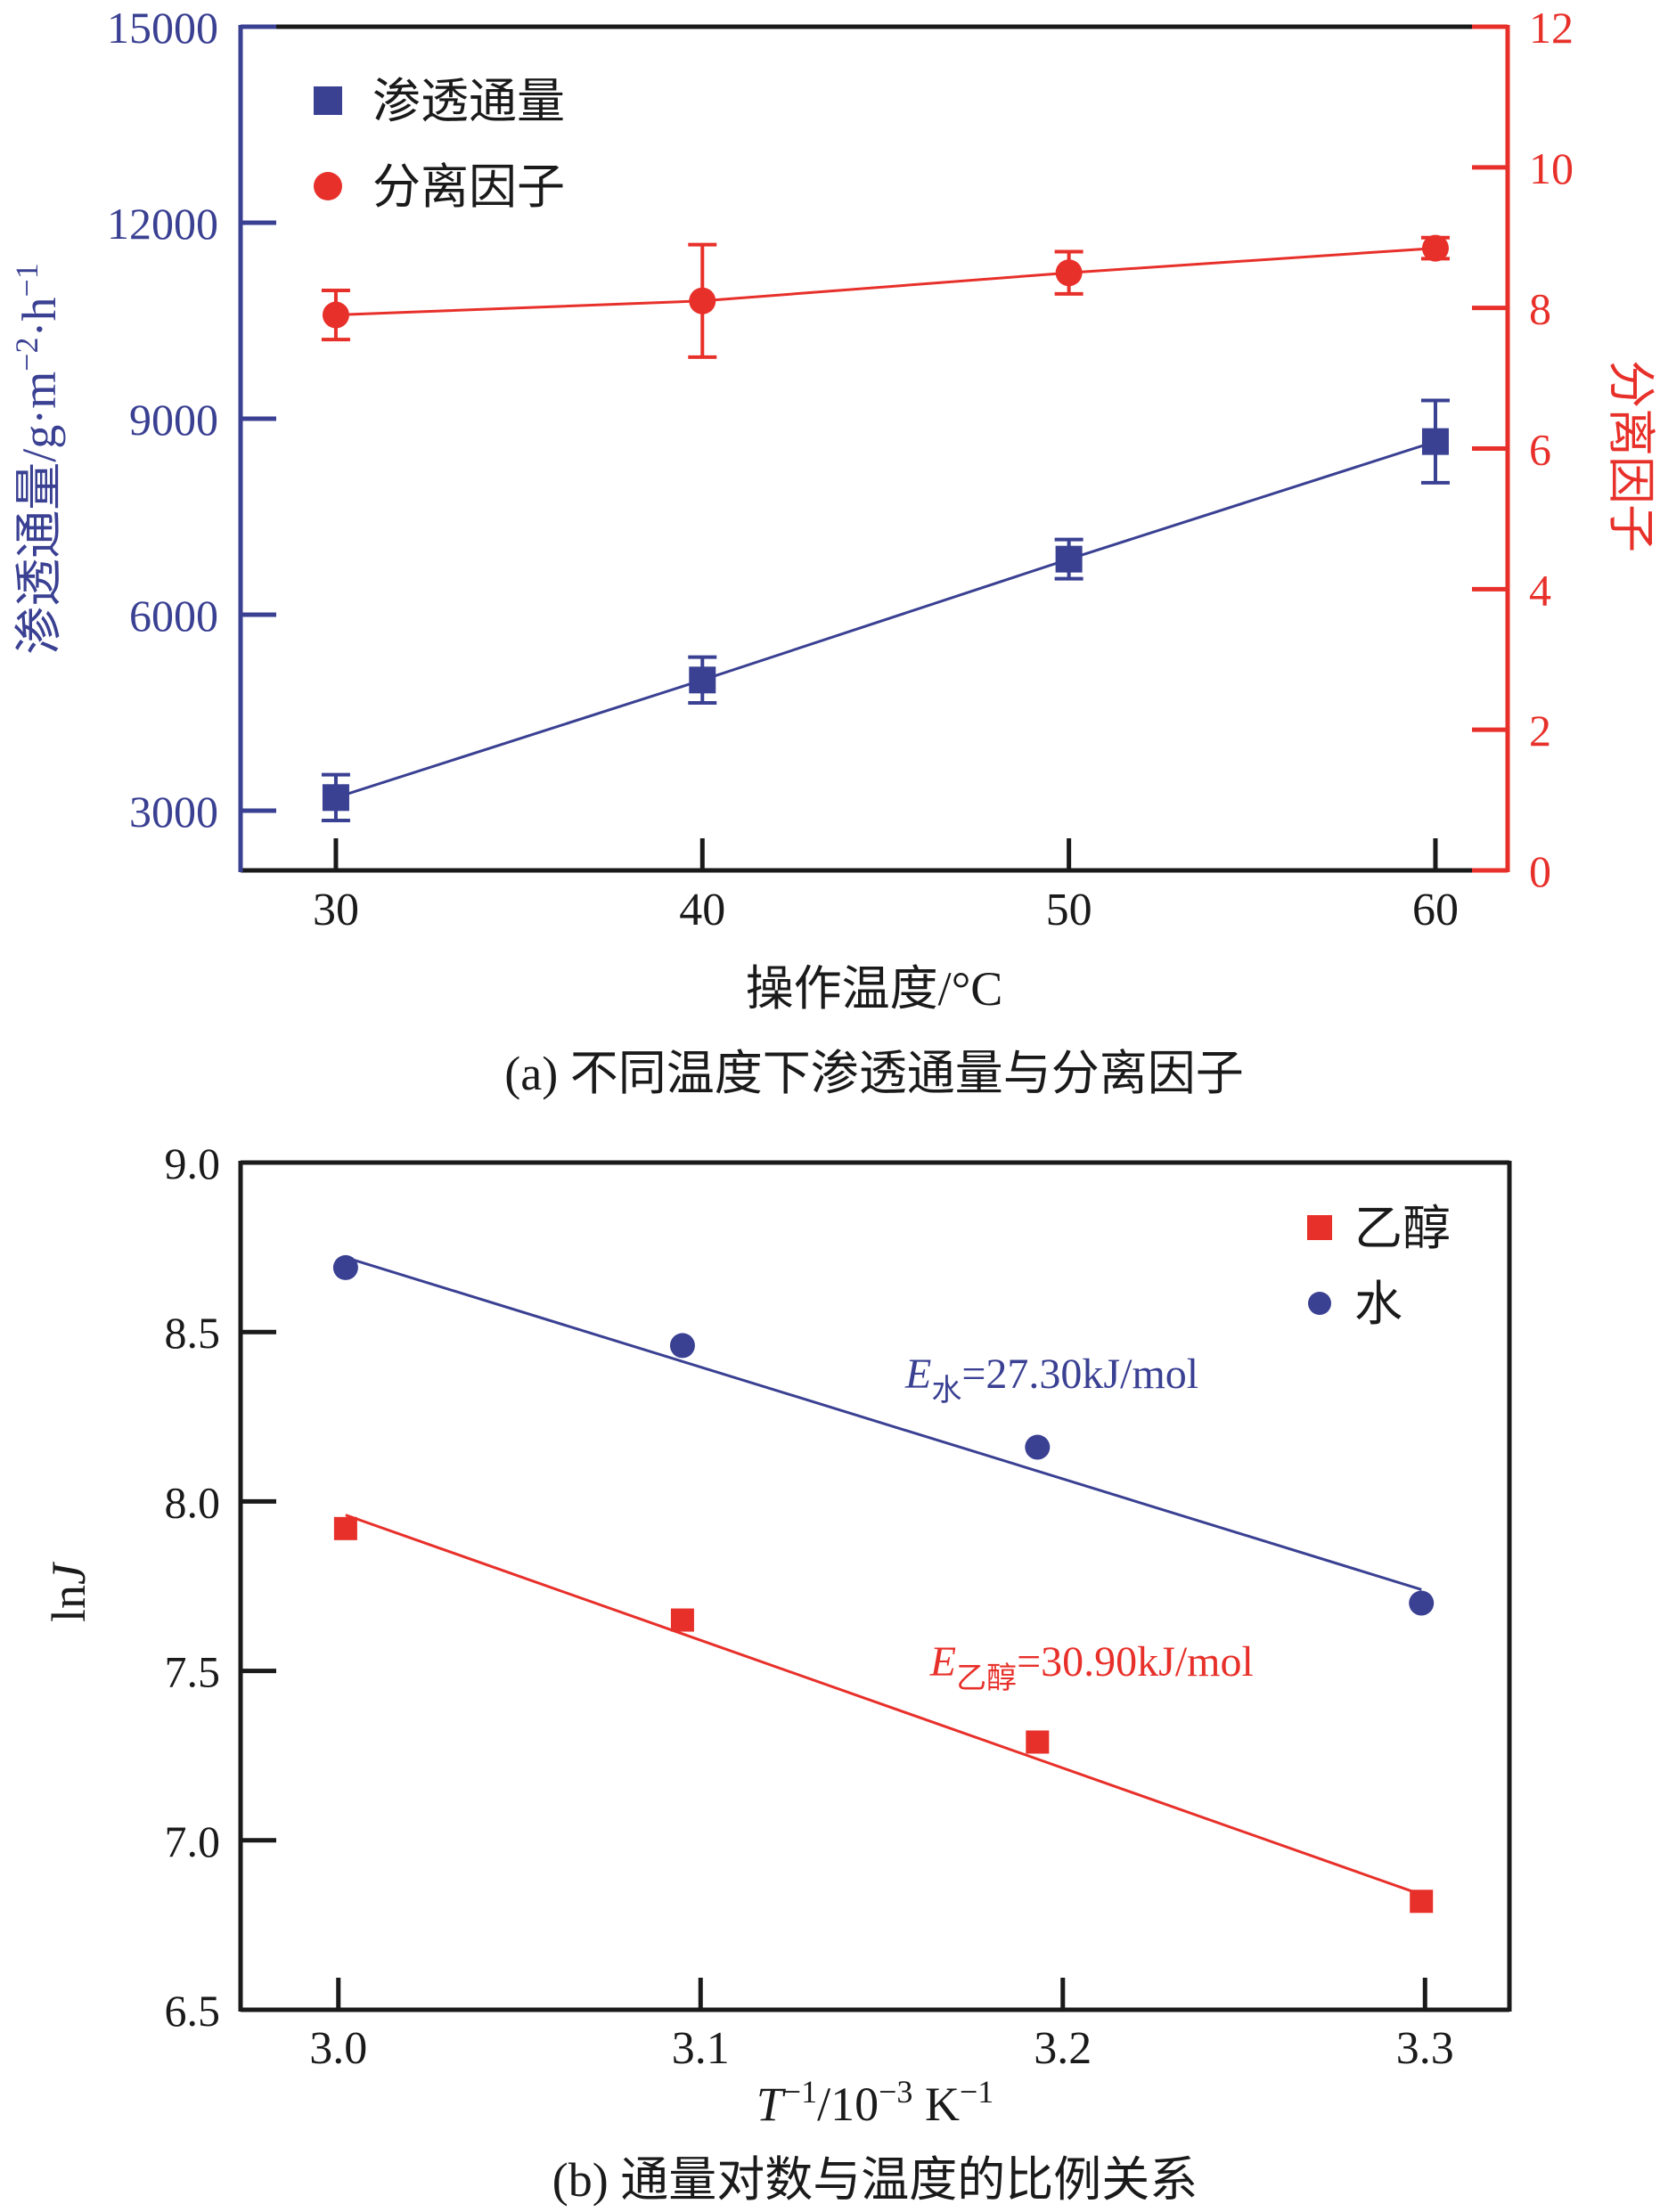  What do you see at coordinates (1091, 1667) in the screenshot?
I see `ethanol-annotation: E乙醇=30.90kJ/mol` at bounding box center [1091, 1667].